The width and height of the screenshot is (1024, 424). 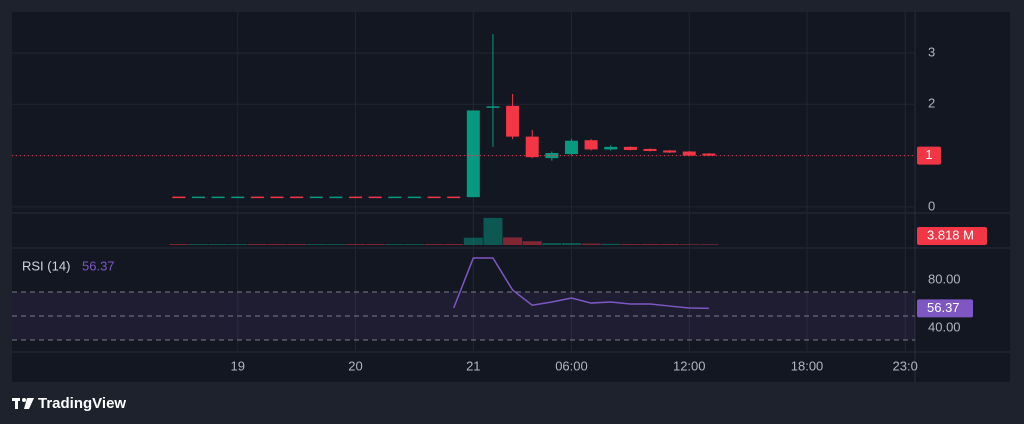 What do you see at coordinates (23, 403) in the screenshot?
I see `brand-logo` at bounding box center [23, 403].